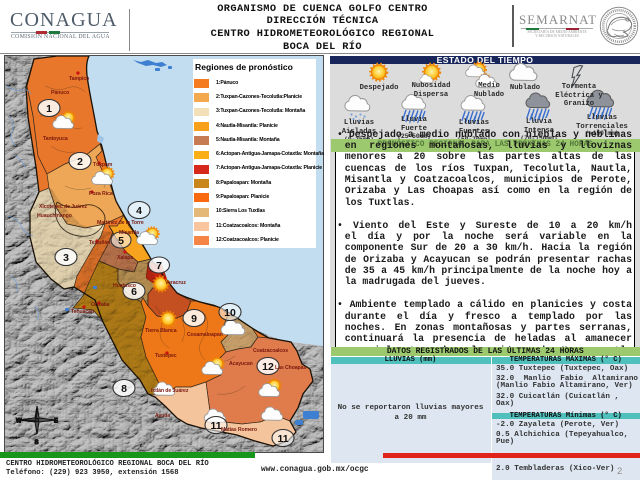 This screenshot has height=480, width=640. Describe the element at coordinates (134, 292) in the screenshot. I see `svg-text: 6` at that location.